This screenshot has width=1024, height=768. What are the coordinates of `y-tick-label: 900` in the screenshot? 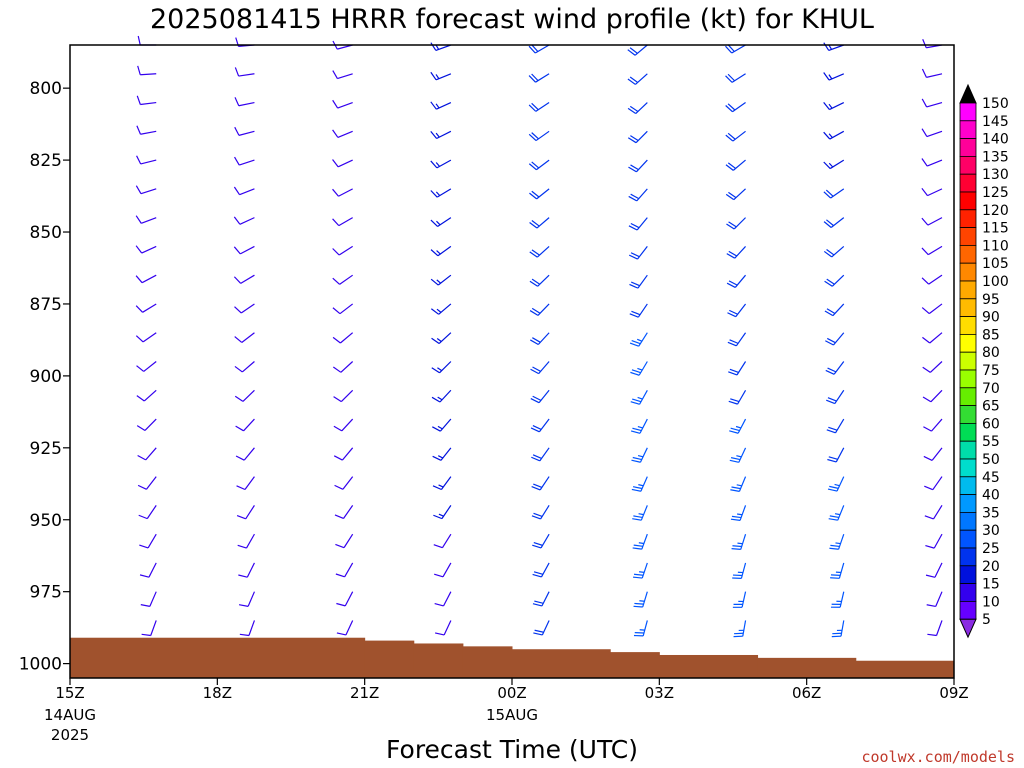 It's located at (46, 377).